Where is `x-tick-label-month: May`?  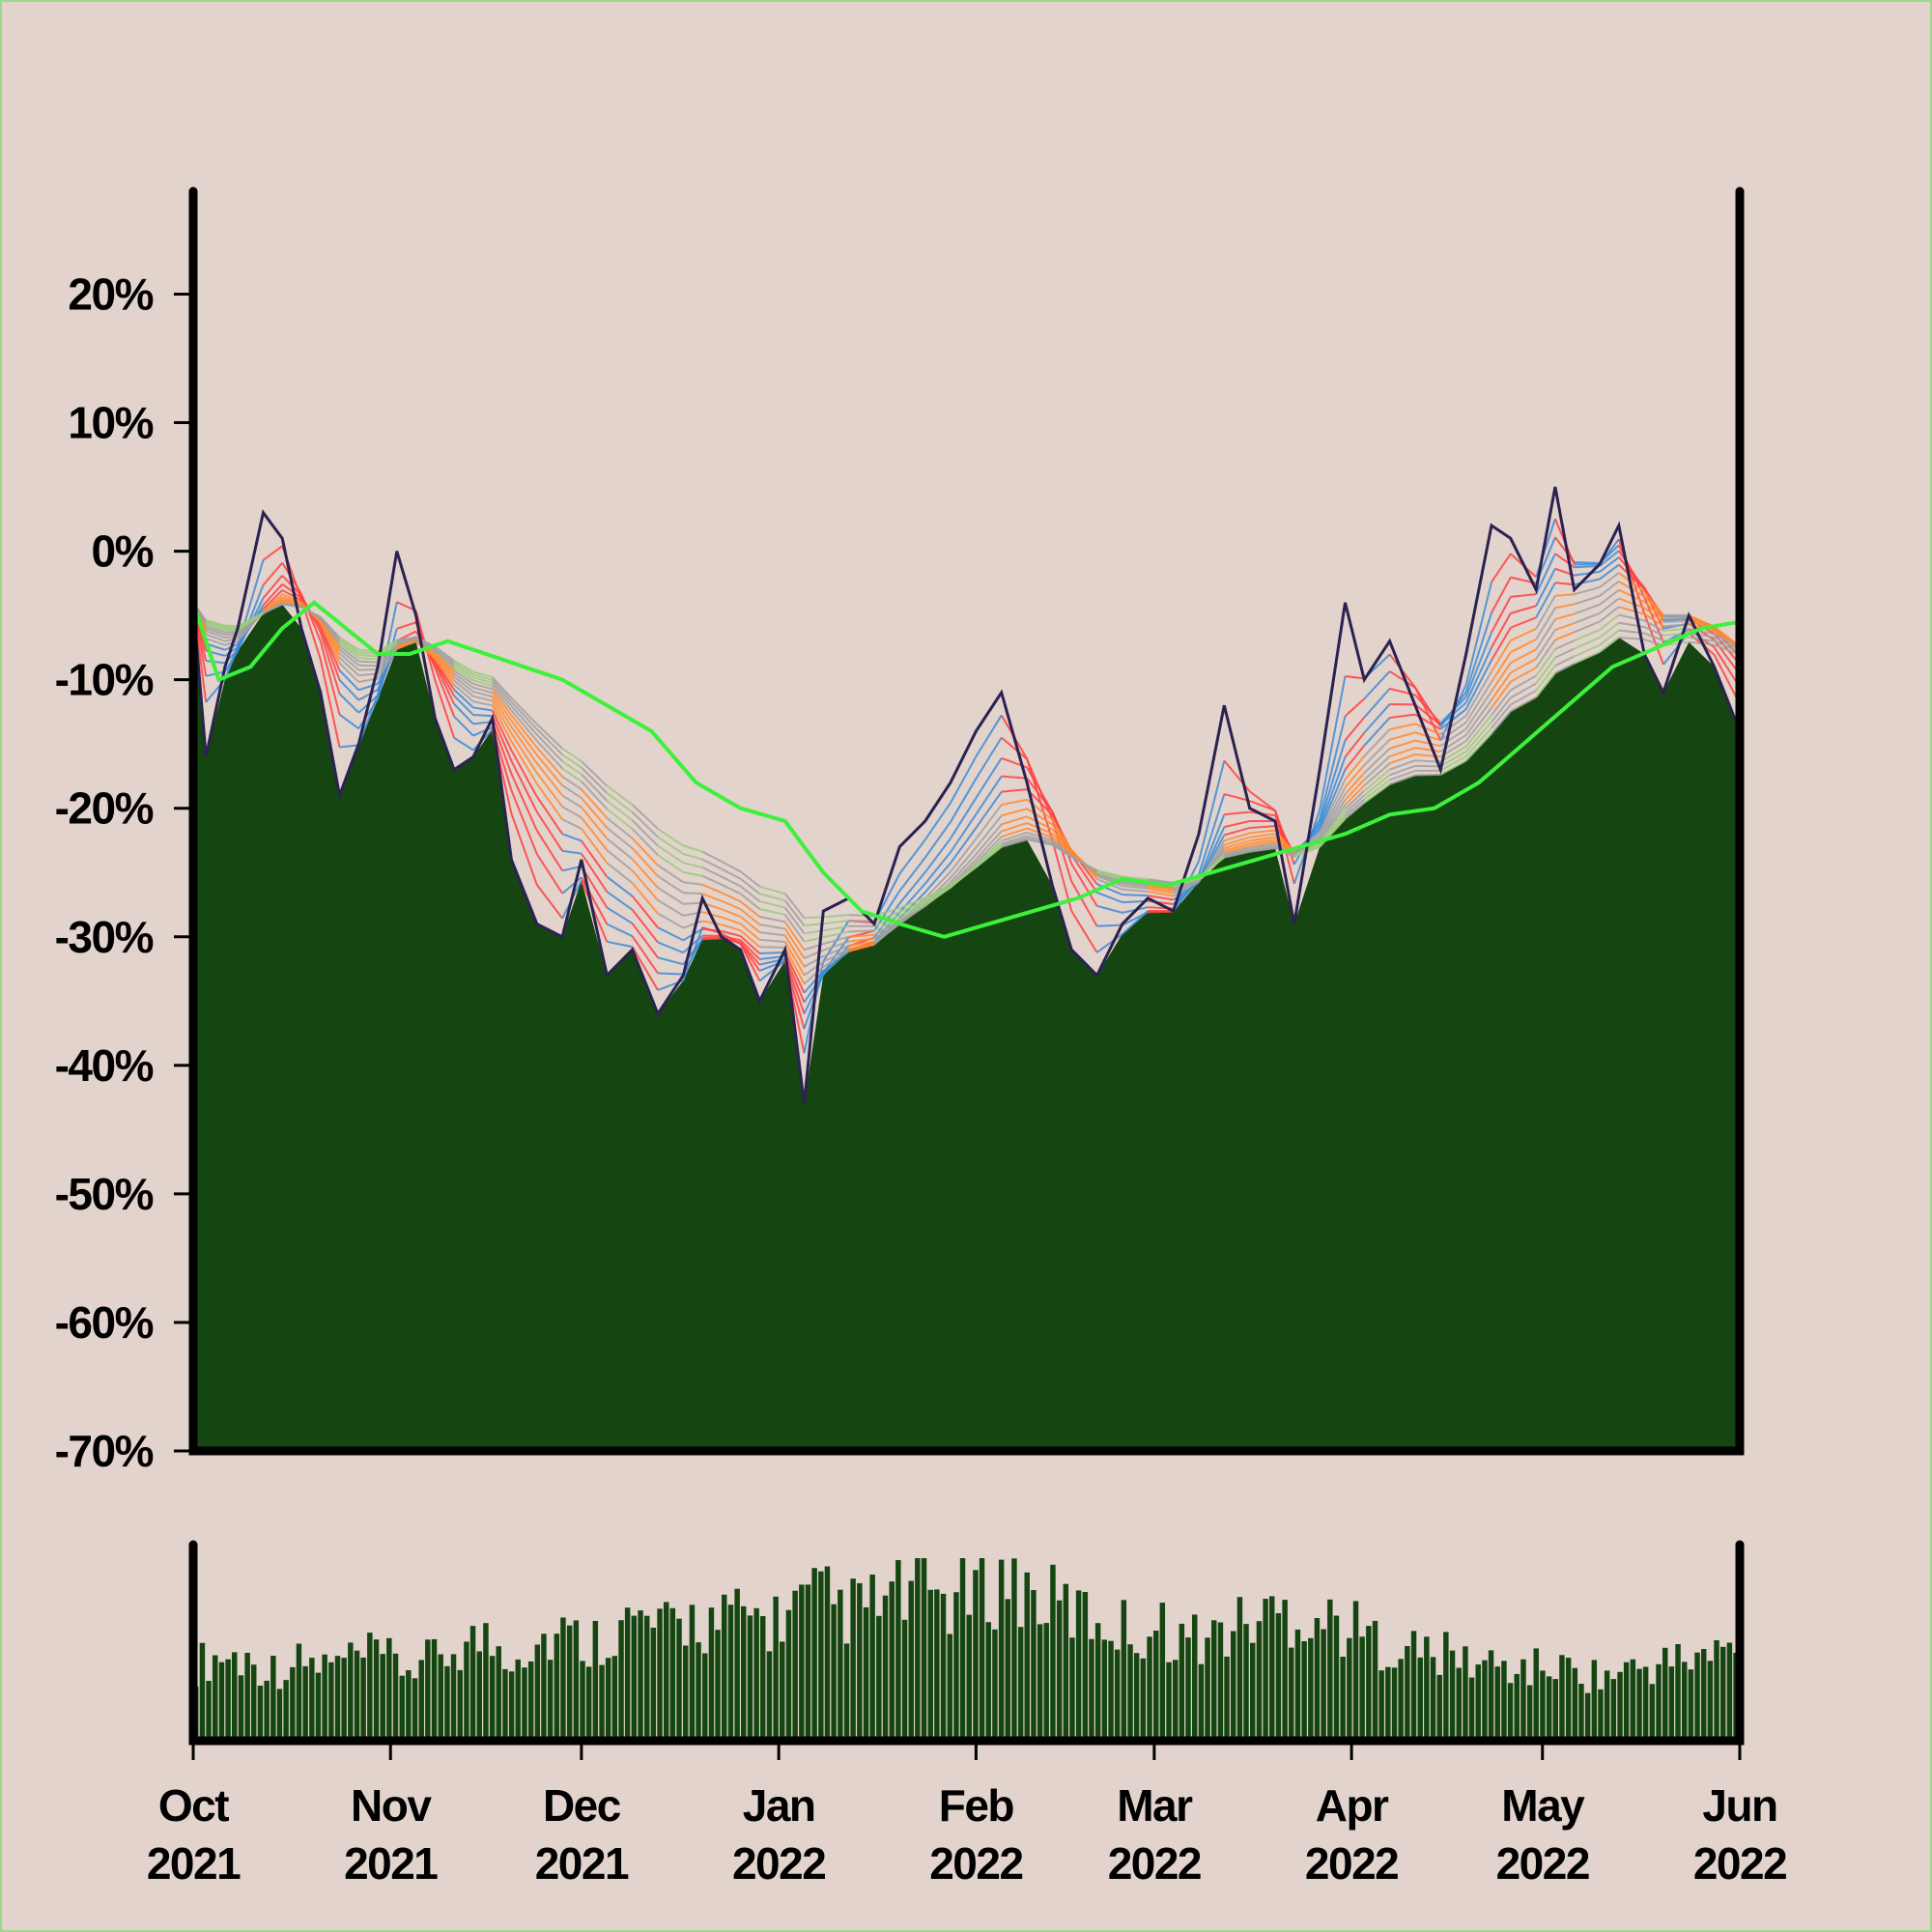 x-tick-label-month: May is located at coordinates (1543, 1805).